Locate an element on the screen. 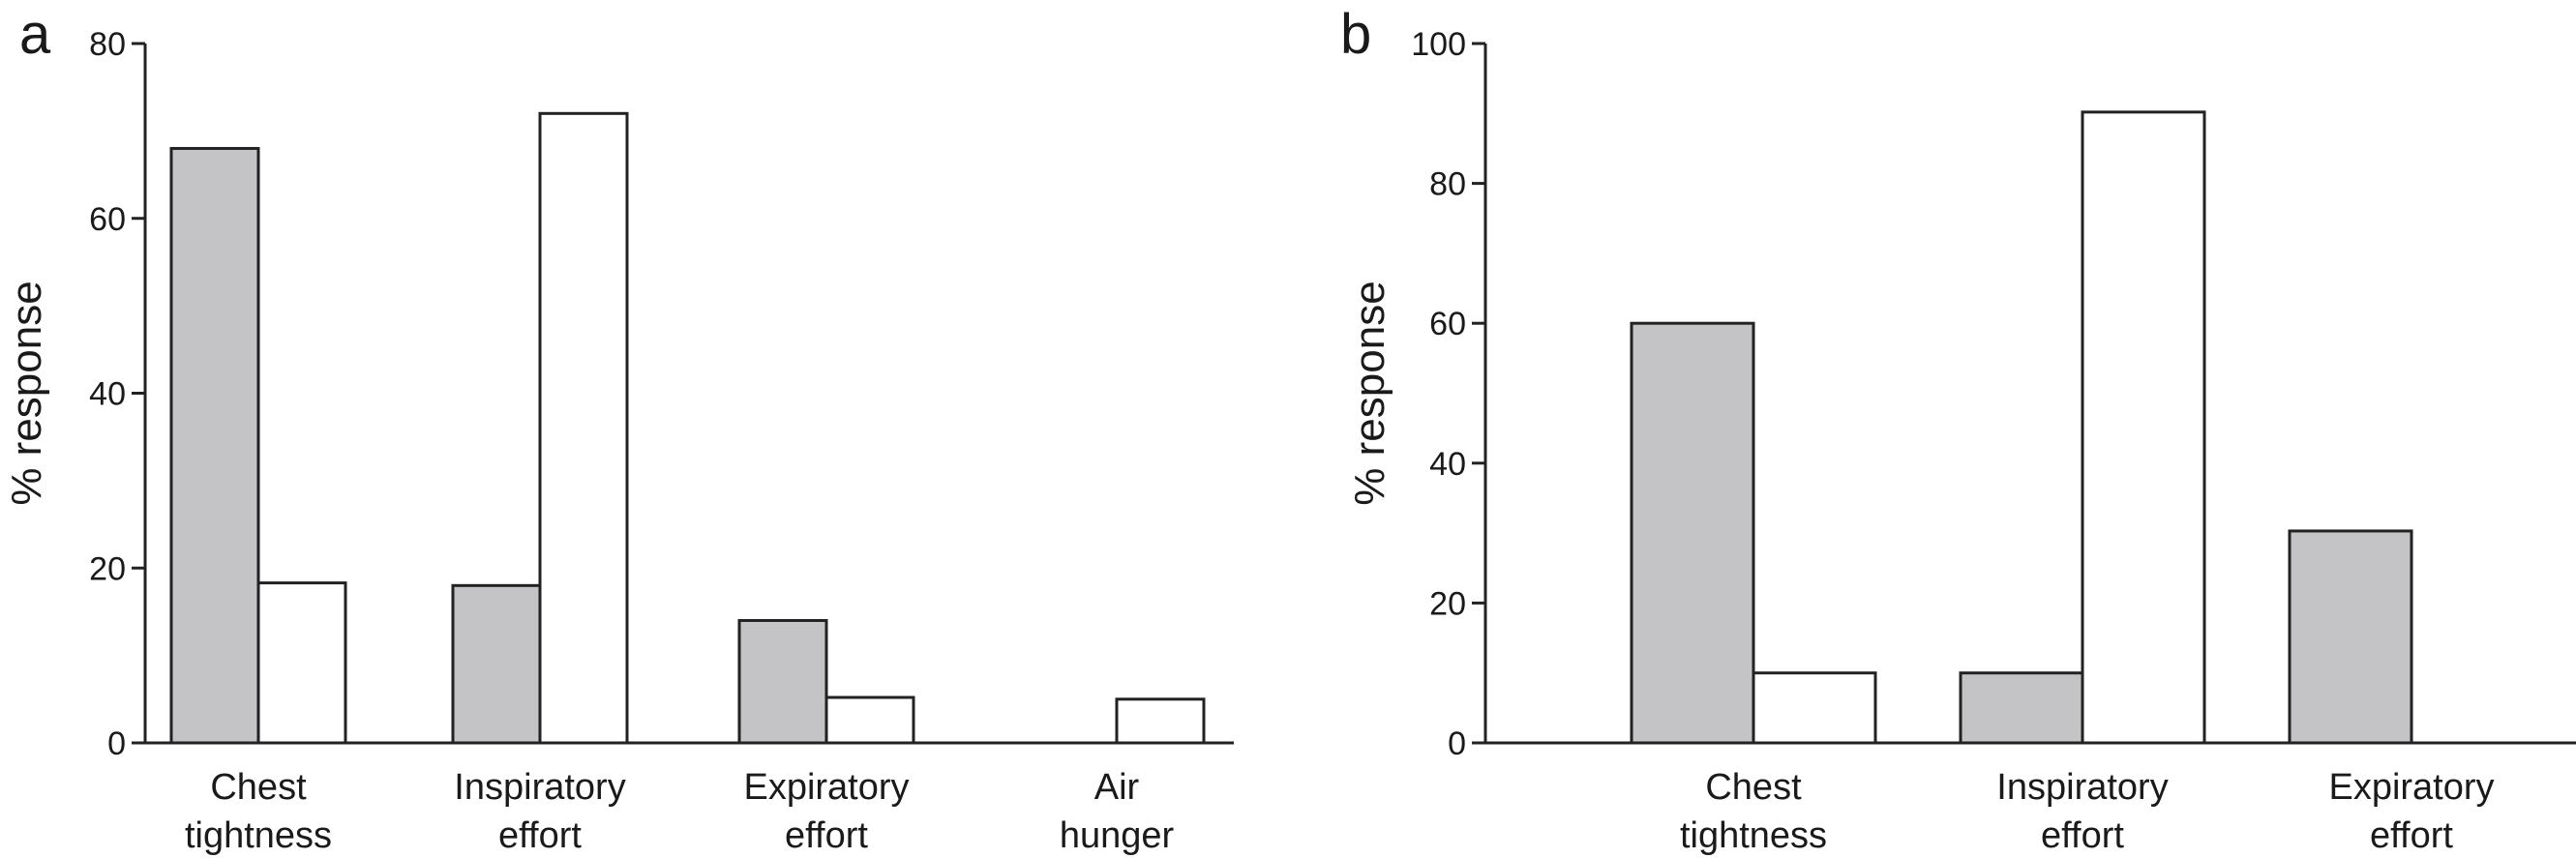 Image resolution: width=2576 pixels, height=858 pixels. panel-letter: b is located at coordinates (1355, 34).